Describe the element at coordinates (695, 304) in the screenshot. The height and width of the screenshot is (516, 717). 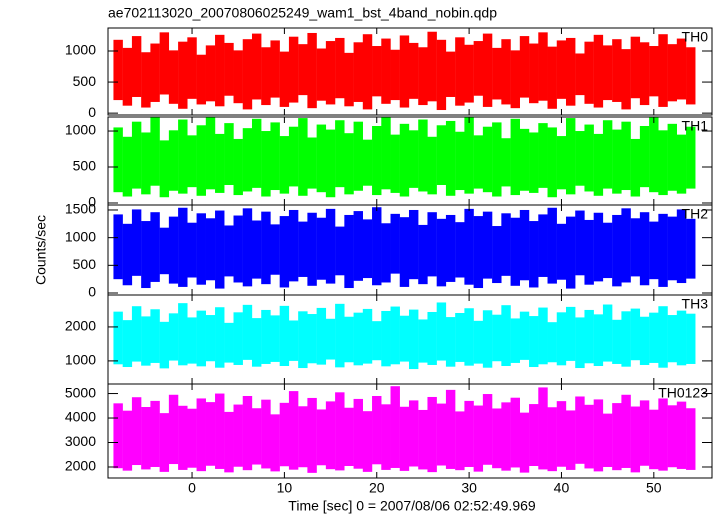
I see `panel-label: TH3` at that location.